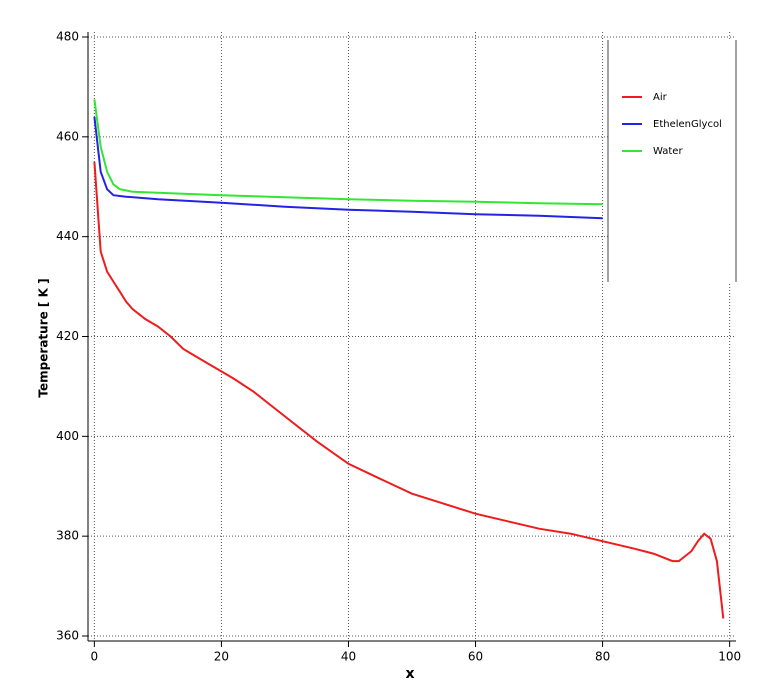 This screenshot has height=693, width=781. What do you see at coordinates (67, 336) in the screenshot?
I see `y-tick-label: 420` at bounding box center [67, 336].